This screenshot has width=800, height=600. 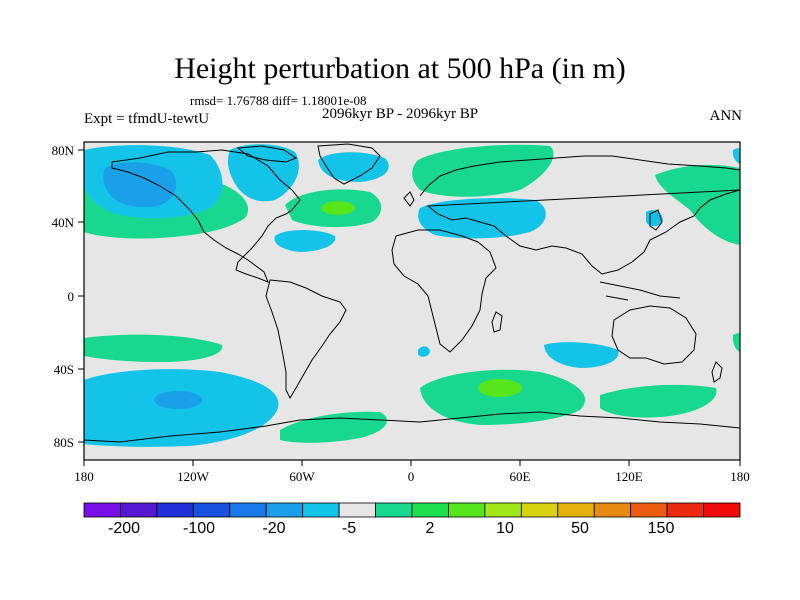 I want to click on lon-label: 120W, so click(x=193, y=476).